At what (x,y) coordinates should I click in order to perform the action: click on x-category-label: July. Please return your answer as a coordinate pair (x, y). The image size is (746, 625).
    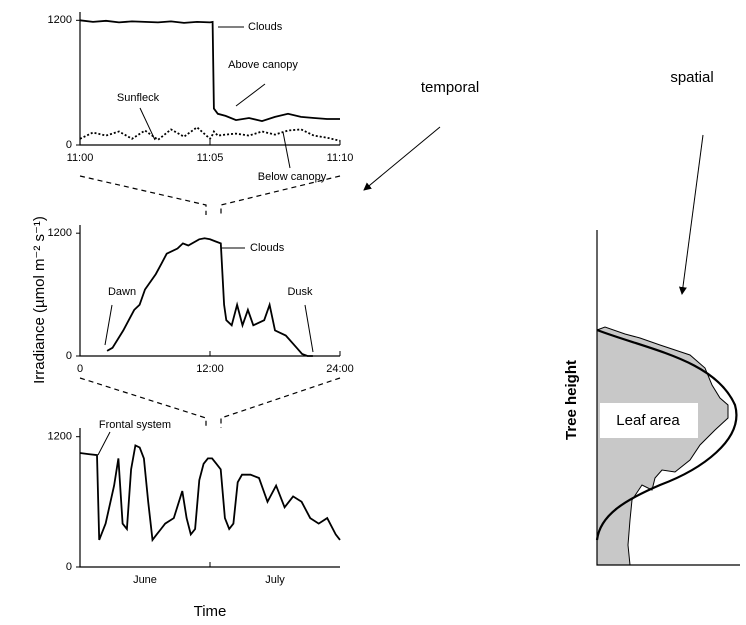
    Looking at the image, I should click on (275, 580).